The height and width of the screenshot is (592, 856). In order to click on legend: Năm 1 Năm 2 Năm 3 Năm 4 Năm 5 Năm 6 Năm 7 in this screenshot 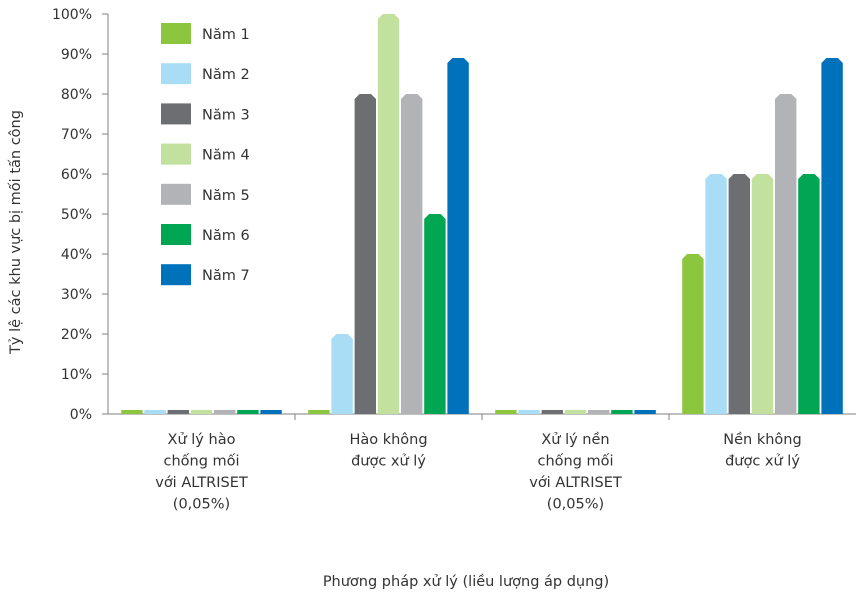, I will do `click(205, 154)`.